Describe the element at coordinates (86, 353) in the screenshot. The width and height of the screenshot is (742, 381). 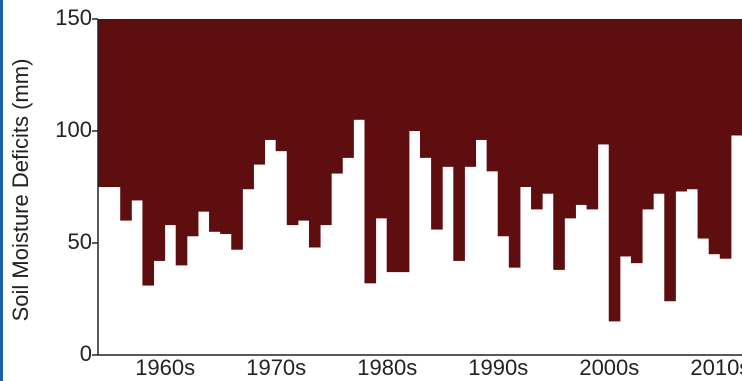
I see `y-tick-label: 0` at that location.